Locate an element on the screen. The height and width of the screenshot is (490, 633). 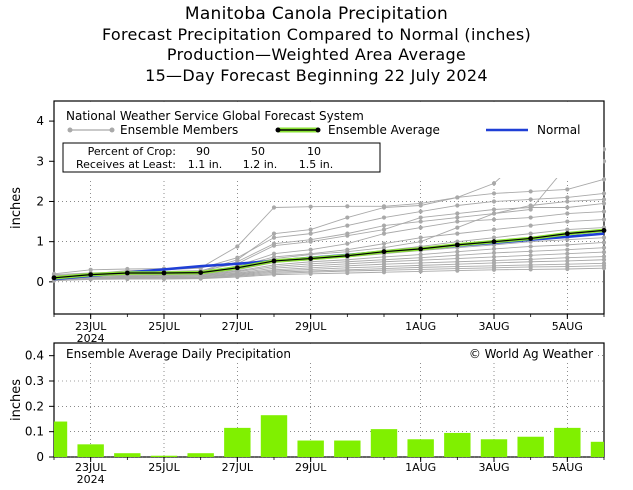
bottom-y-ticks: 0 0.1 0.2 0.3 0.4 is located at coordinates (39, 406).